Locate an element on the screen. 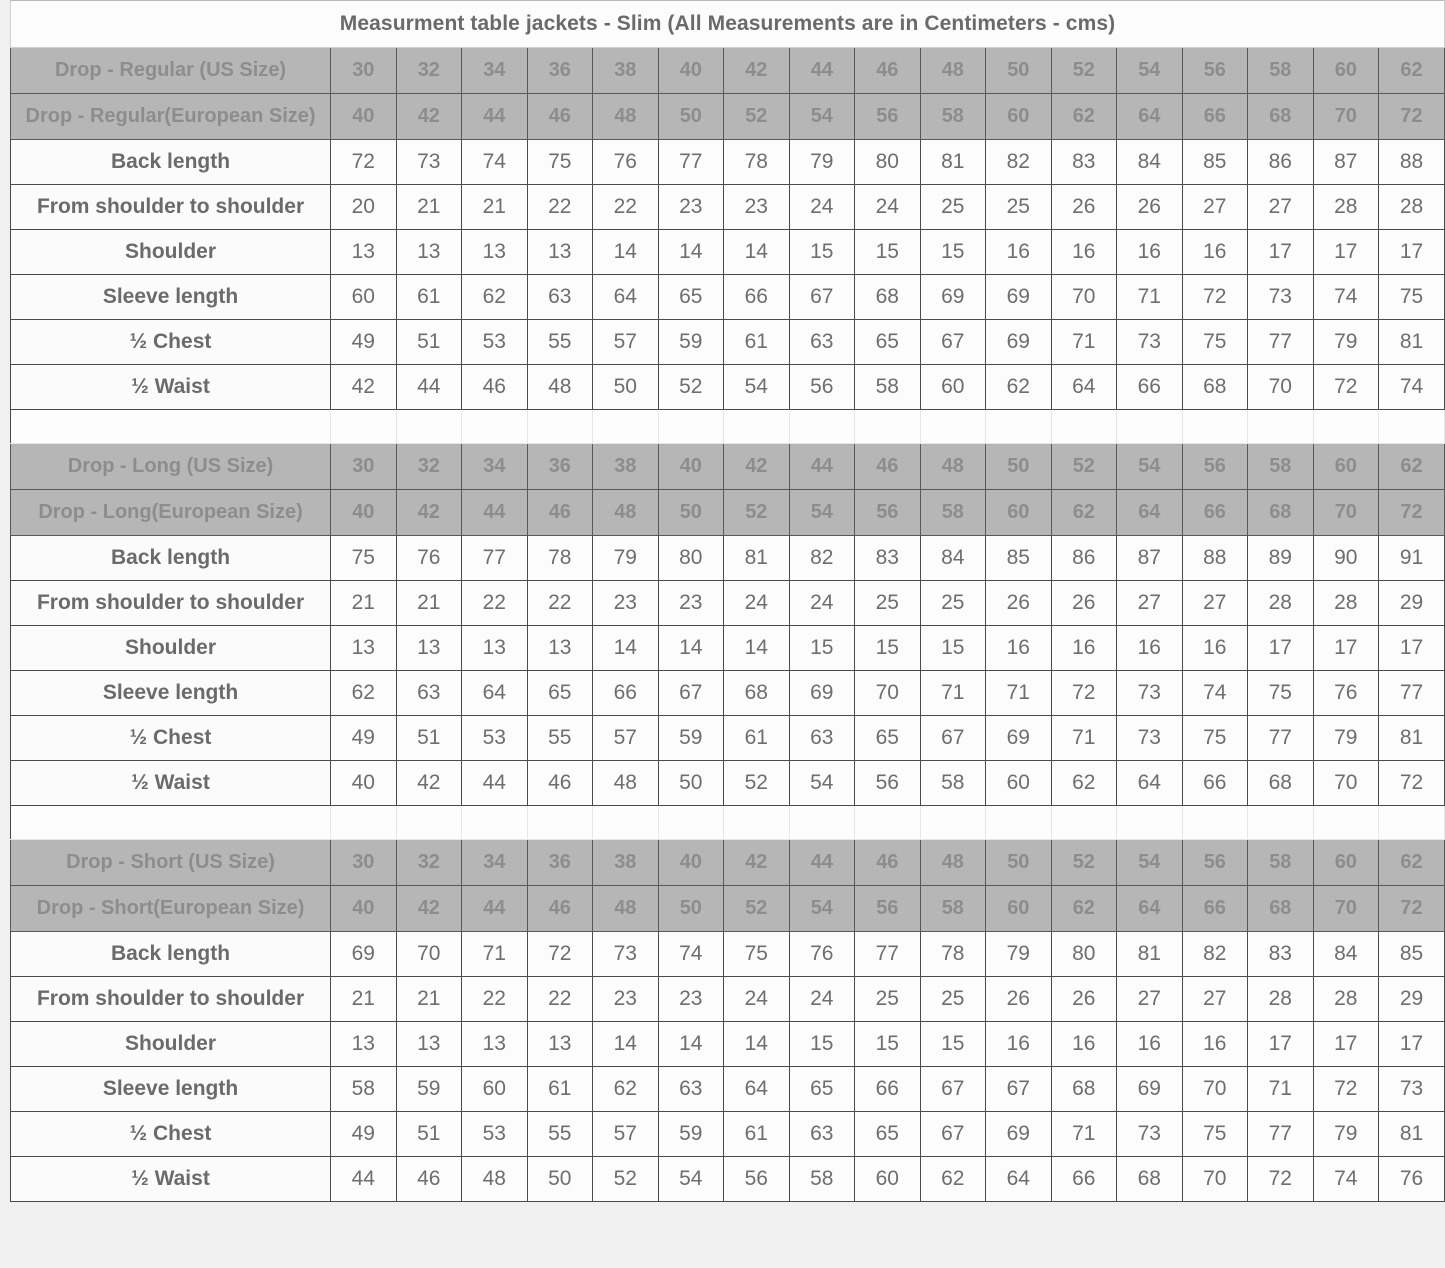  size-header-cell-us: 48 is located at coordinates (953, 862).